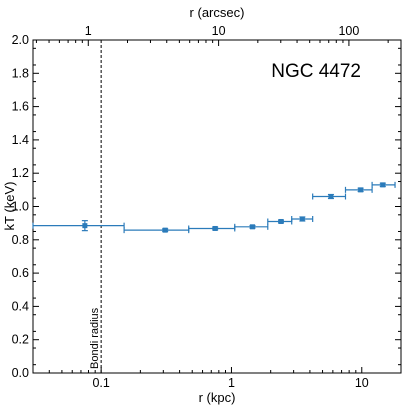 The height and width of the screenshot is (415, 403). I want to click on x2-tick-label: 10, so click(219, 31).